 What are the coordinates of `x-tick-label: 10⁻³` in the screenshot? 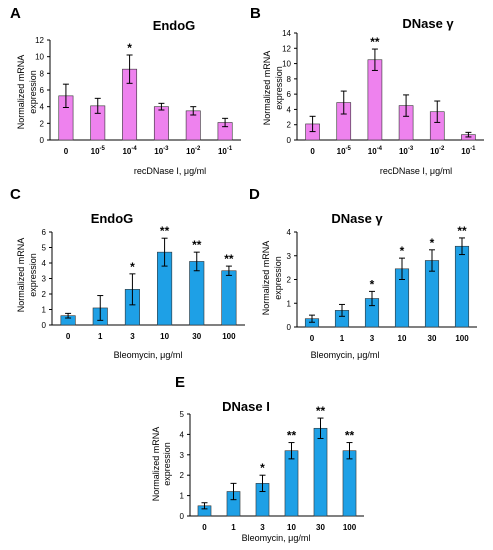 It's located at (161, 151).